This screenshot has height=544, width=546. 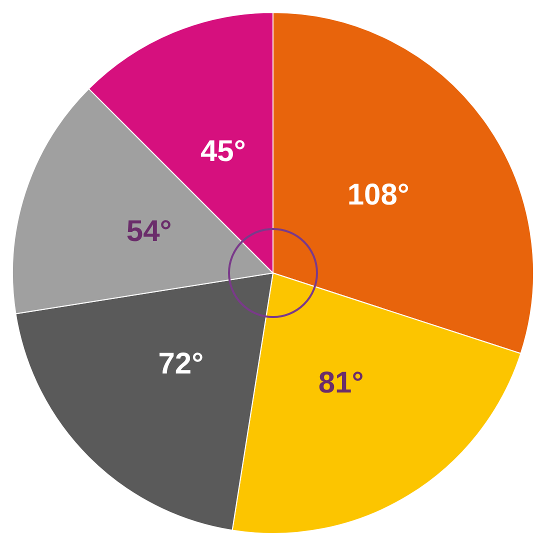 I want to click on data-label: 81°, so click(x=341, y=383).